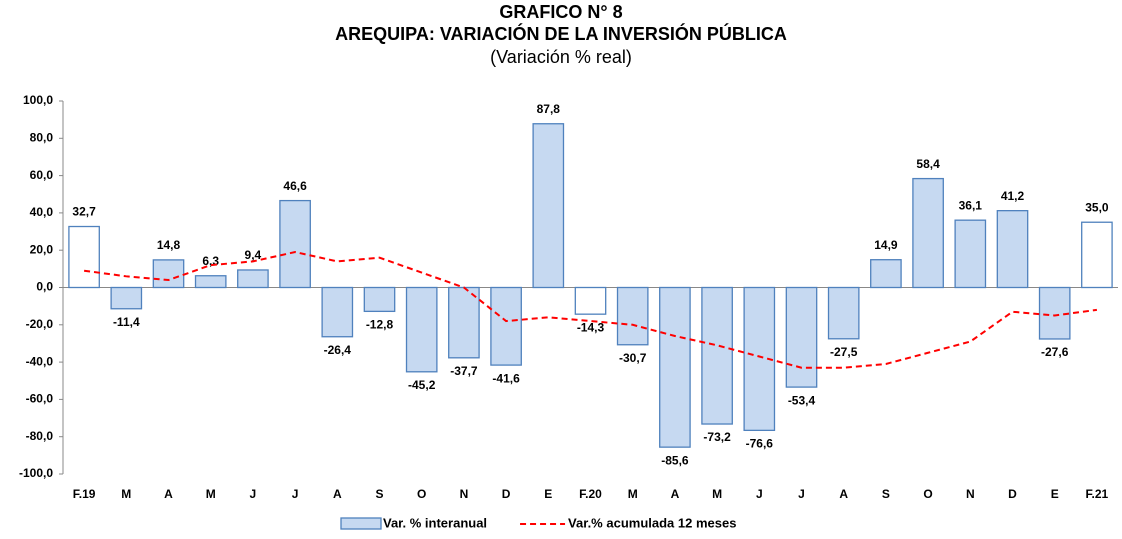 The width and height of the screenshot is (1122, 539). What do you see at coordinates (42, 212) in the screenshot?
I see `y-tick-label: 40,0` at bounding box center [42, 212].